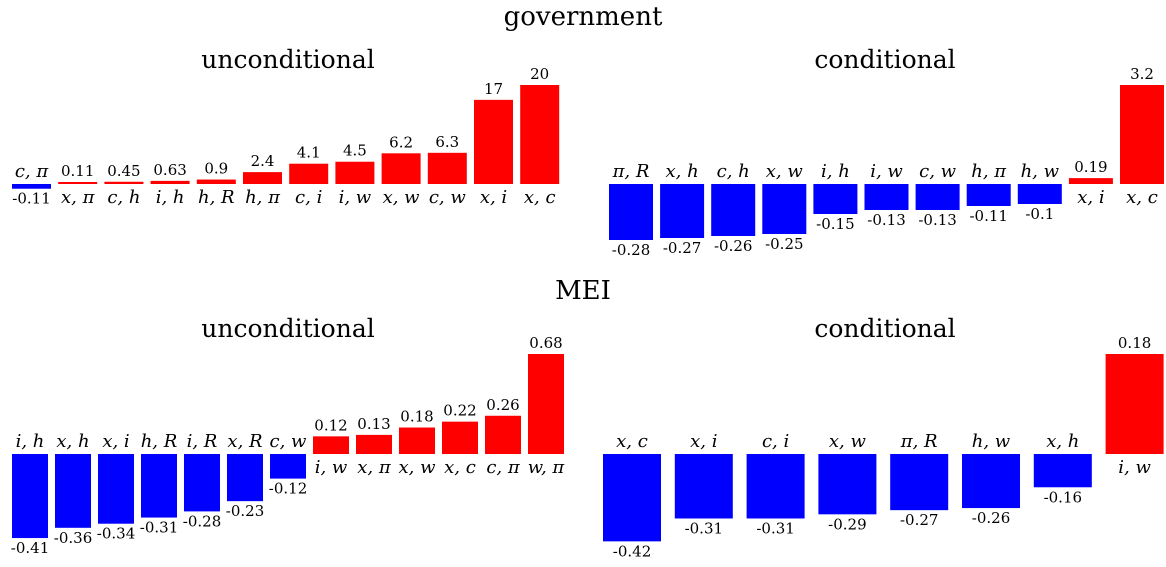  What do you see at coordinates (159, 528) in the screenshot?
I see `data-label: -0.31` at bounding box center [159, 528].